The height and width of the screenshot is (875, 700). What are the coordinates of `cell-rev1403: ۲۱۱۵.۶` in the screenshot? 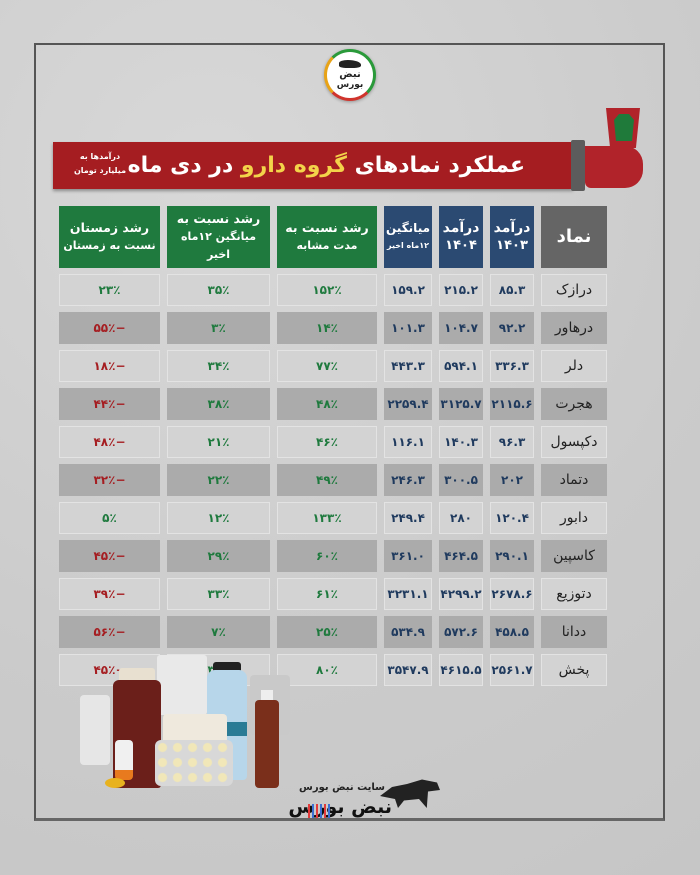 It's located at (512, 404).